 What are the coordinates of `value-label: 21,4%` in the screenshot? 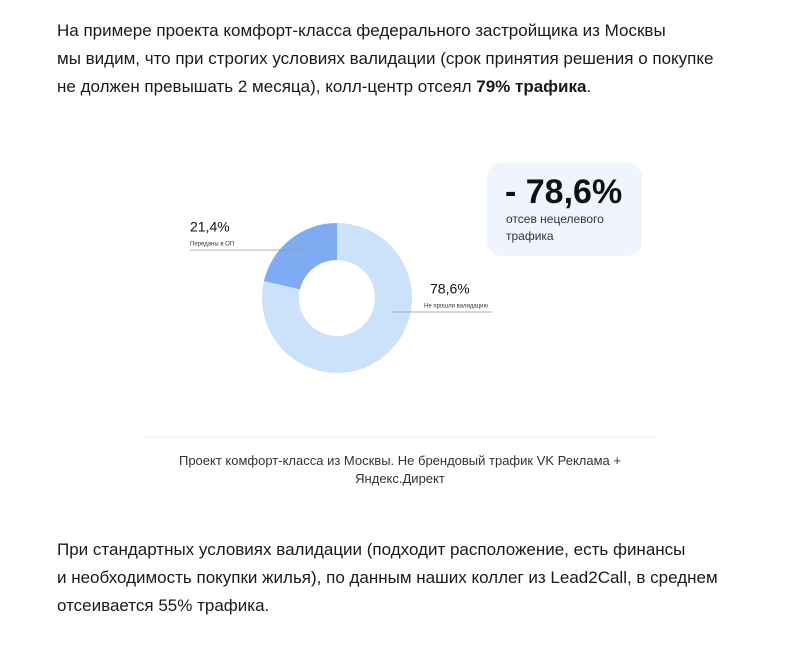 It's located at (210, 227).